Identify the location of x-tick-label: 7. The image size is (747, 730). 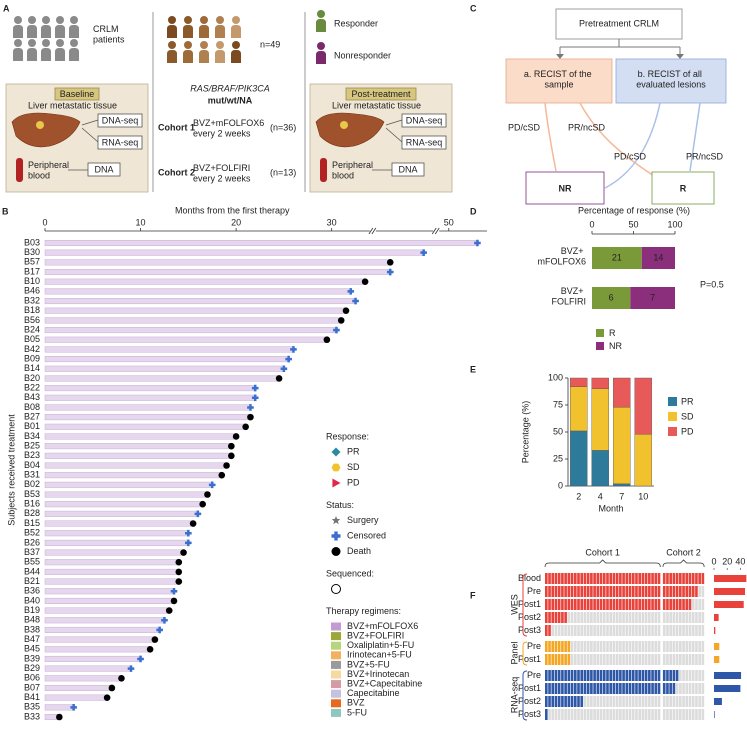
(621, 496).